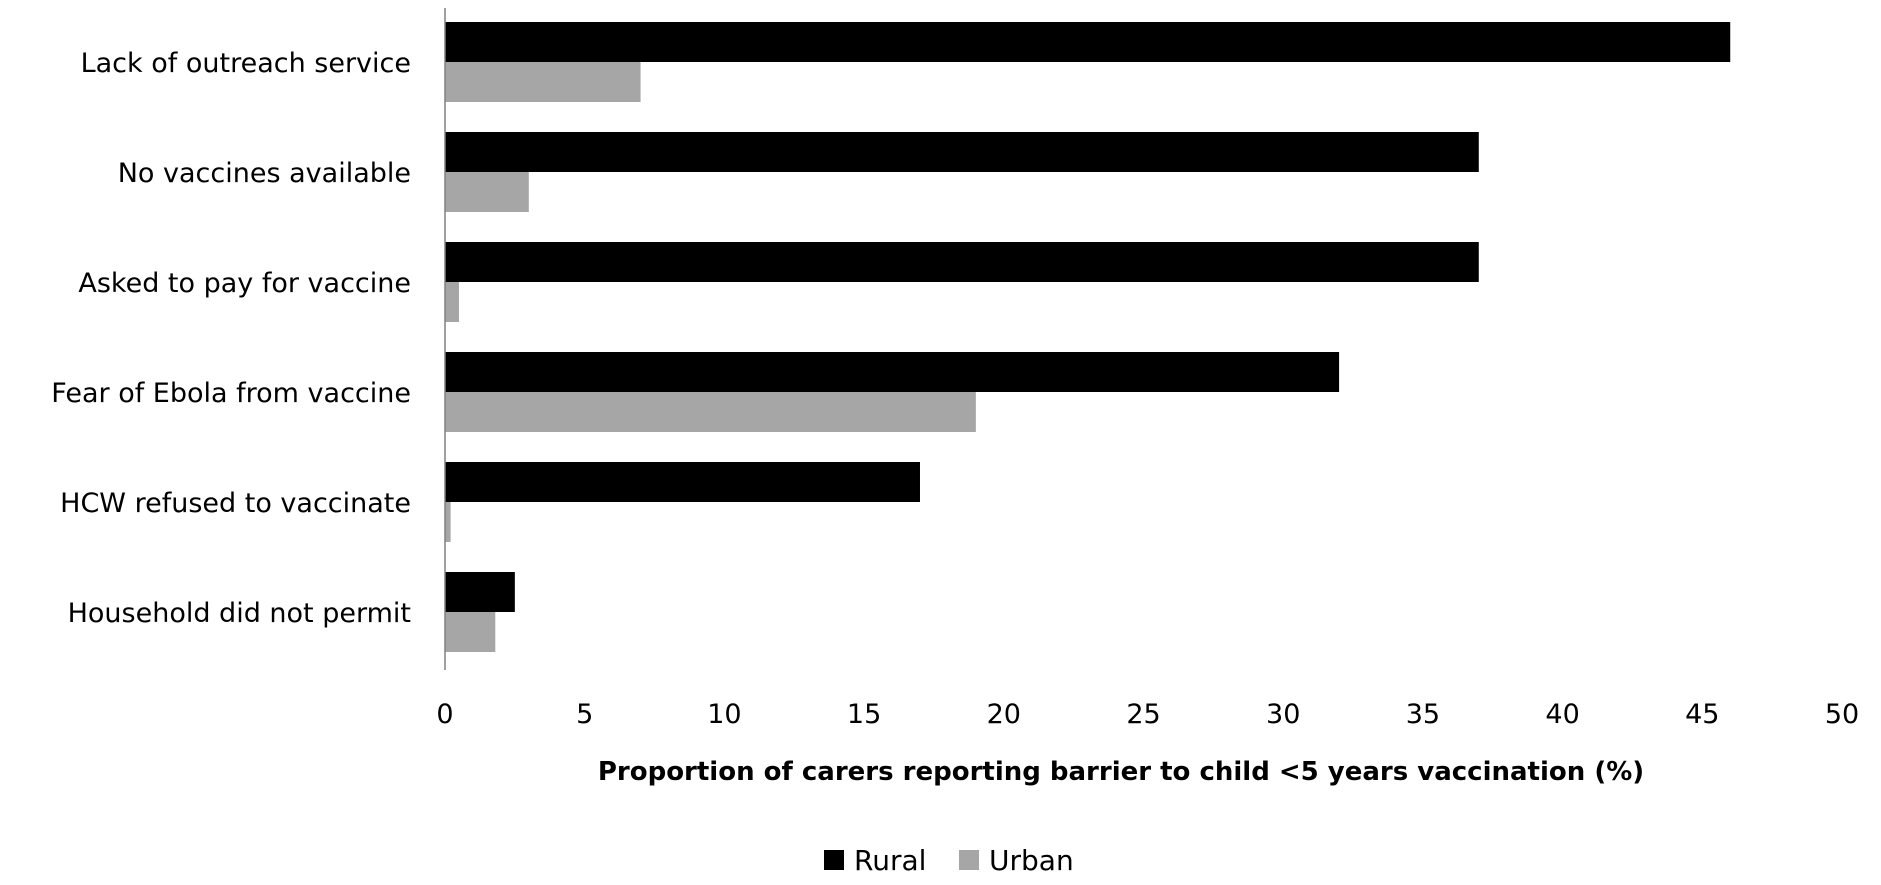  What do you see at coordinates (962, 262) in the screenshot?
I see `bar-rural-asked-to-pay-for-vaccine` at bounding box center [962, 262].